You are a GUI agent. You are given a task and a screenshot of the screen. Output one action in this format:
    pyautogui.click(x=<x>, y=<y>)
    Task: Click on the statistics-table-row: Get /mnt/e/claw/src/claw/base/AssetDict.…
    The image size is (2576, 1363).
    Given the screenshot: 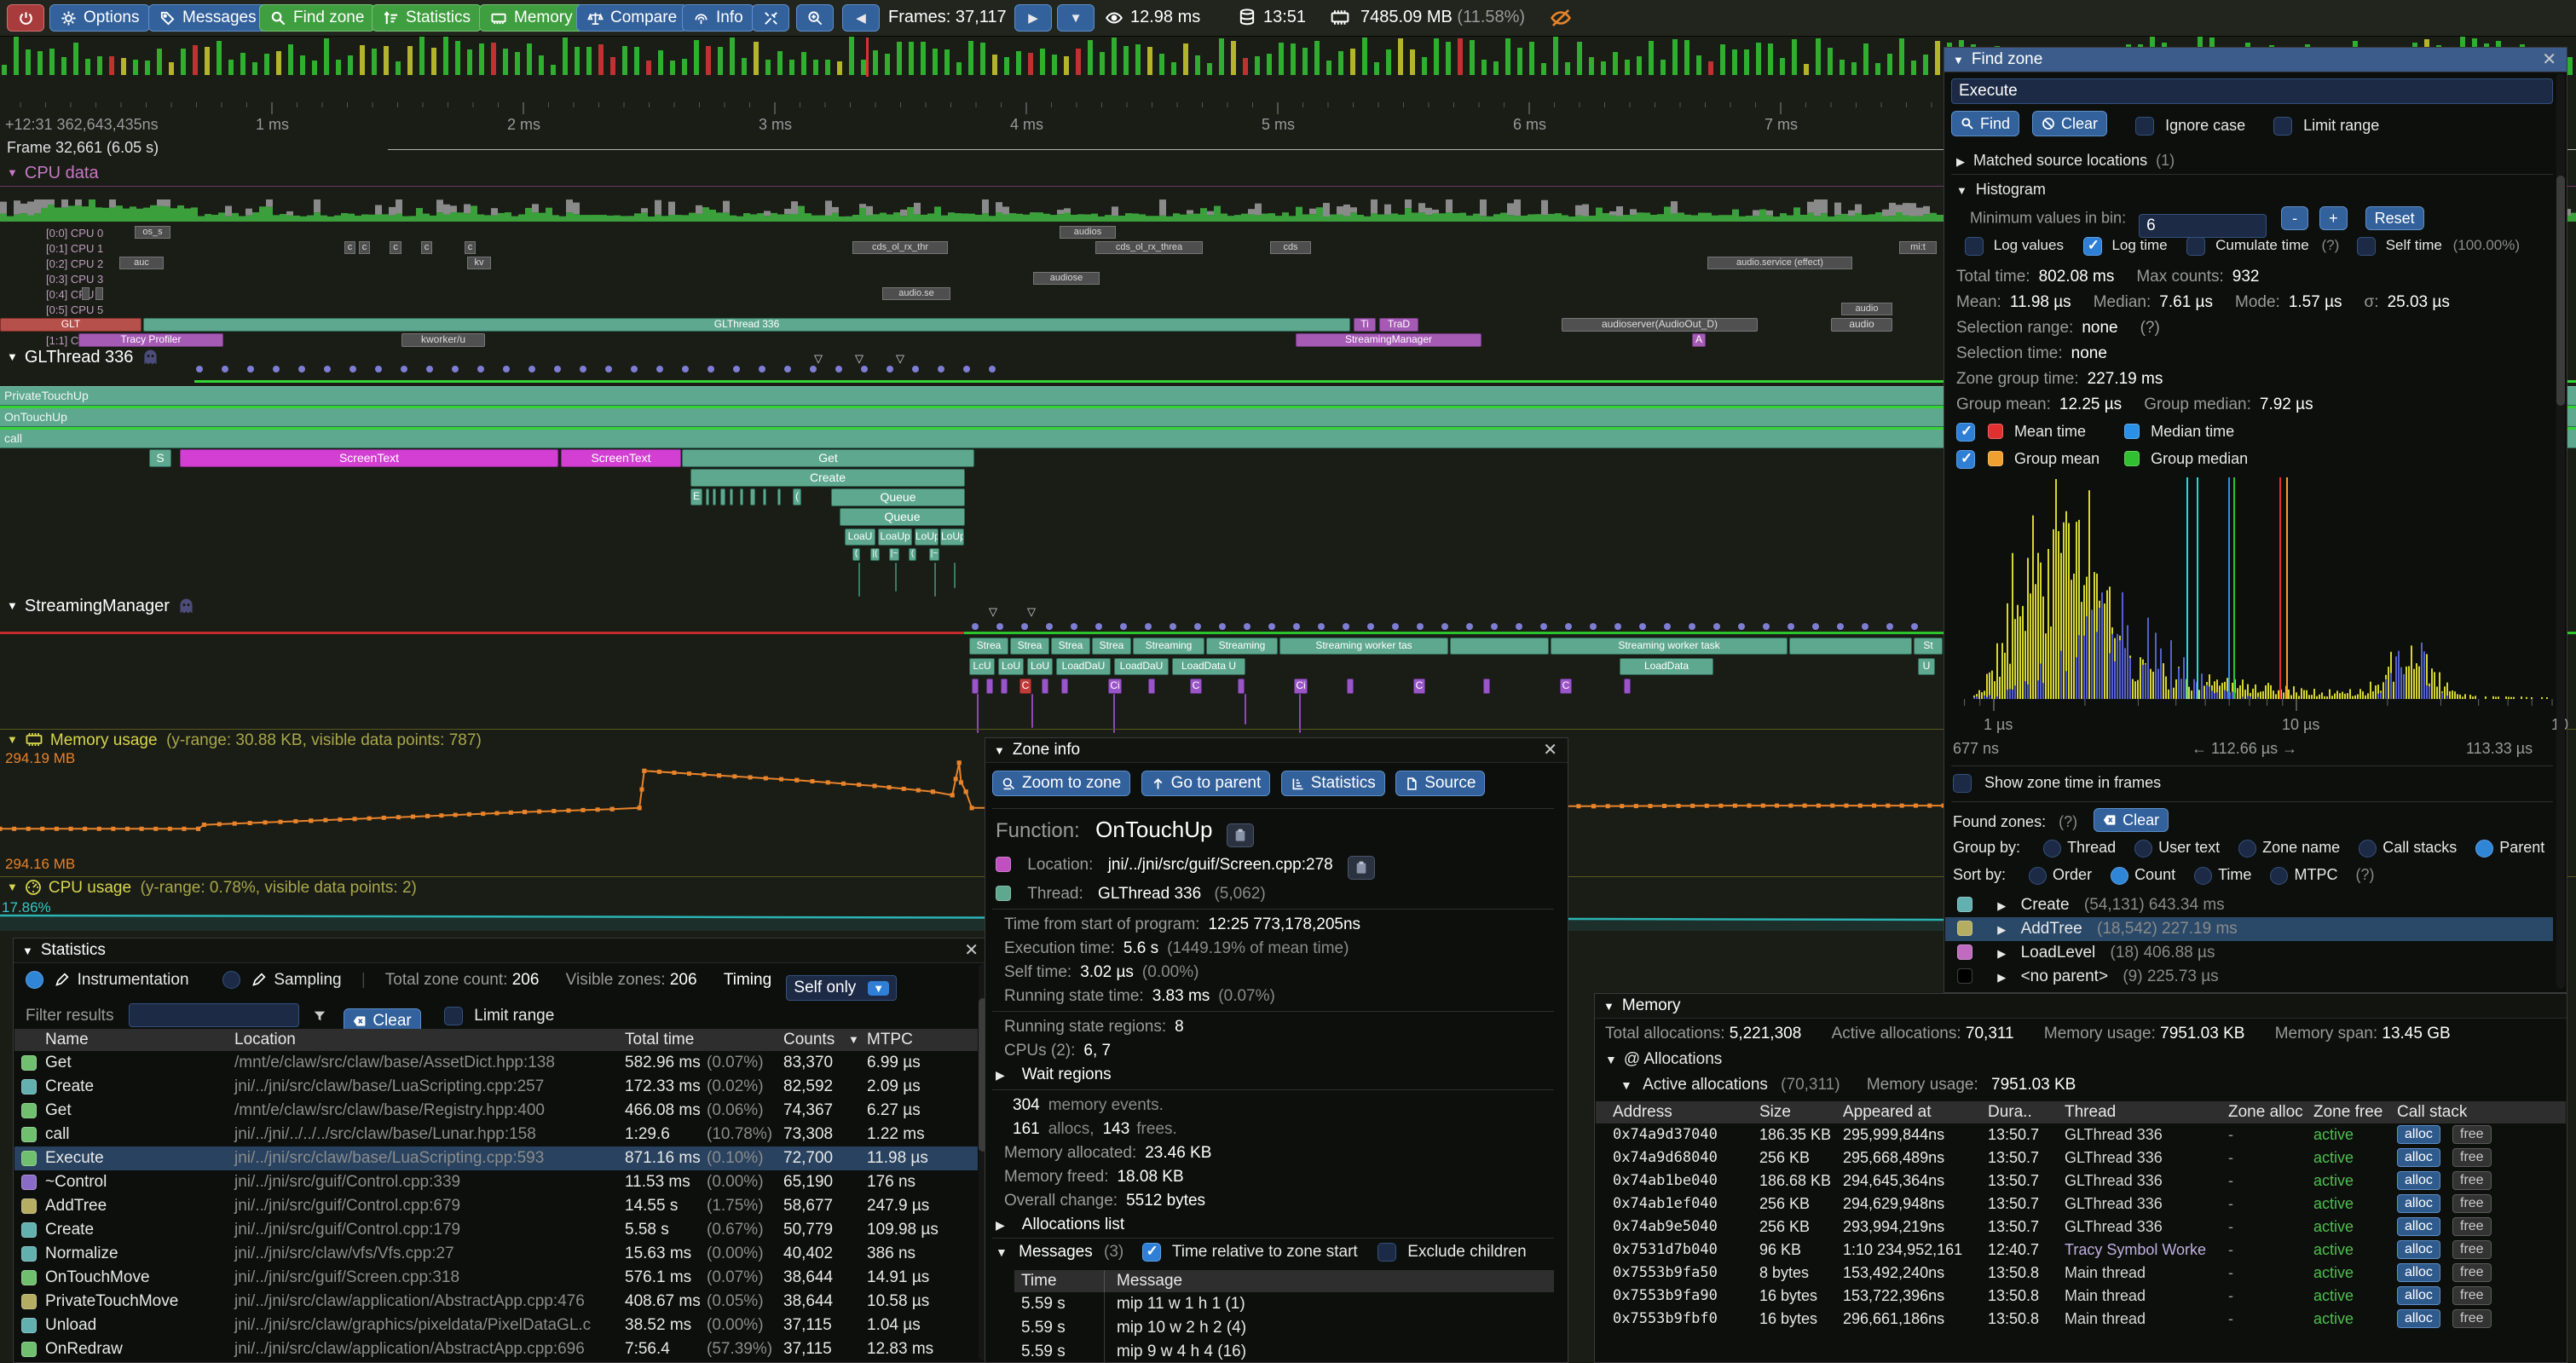 What is the action you would take?
    pyautogui.click(x=496, y=1063)
    